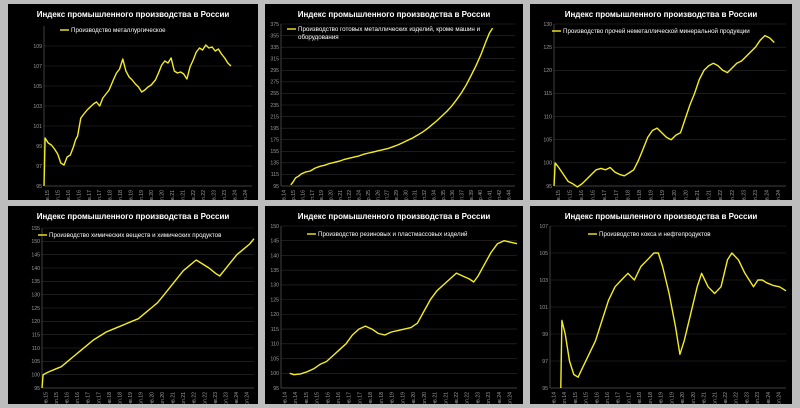 The height and width of the screenshot is (408, 800). What do you see at coordinates (446, 398) in the screenshot?
I see `x-tick-label: июл.21` at bounding box center [446, 398].